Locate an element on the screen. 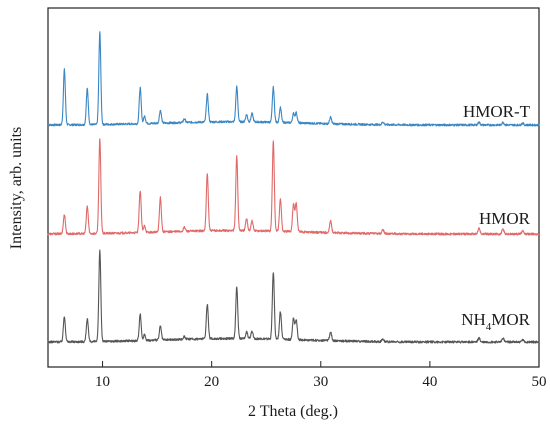  series-label-nh4mor: NH4MOR is located at coordinates (495, 321).